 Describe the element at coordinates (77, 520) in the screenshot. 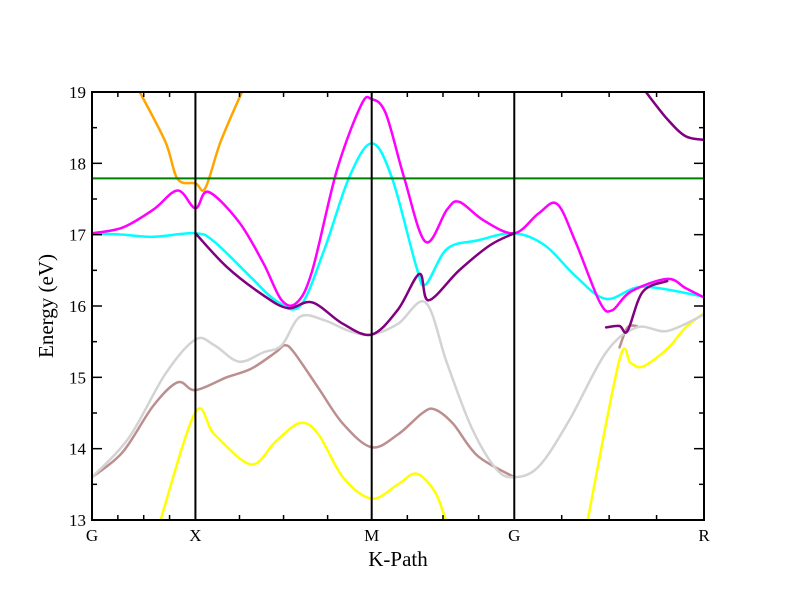

I see `y-tick-label: 13` at that location.